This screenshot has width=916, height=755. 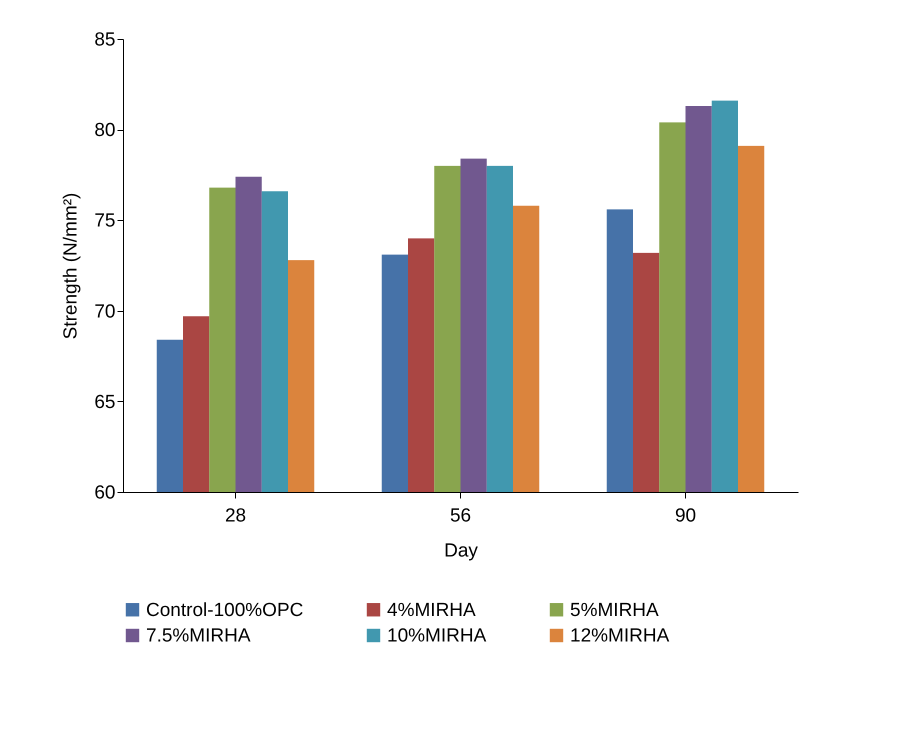 What do you see at coordinates (105, 131) in the screenshot?
I see `y-tick-label: 80` at bounding box center [105, 131].